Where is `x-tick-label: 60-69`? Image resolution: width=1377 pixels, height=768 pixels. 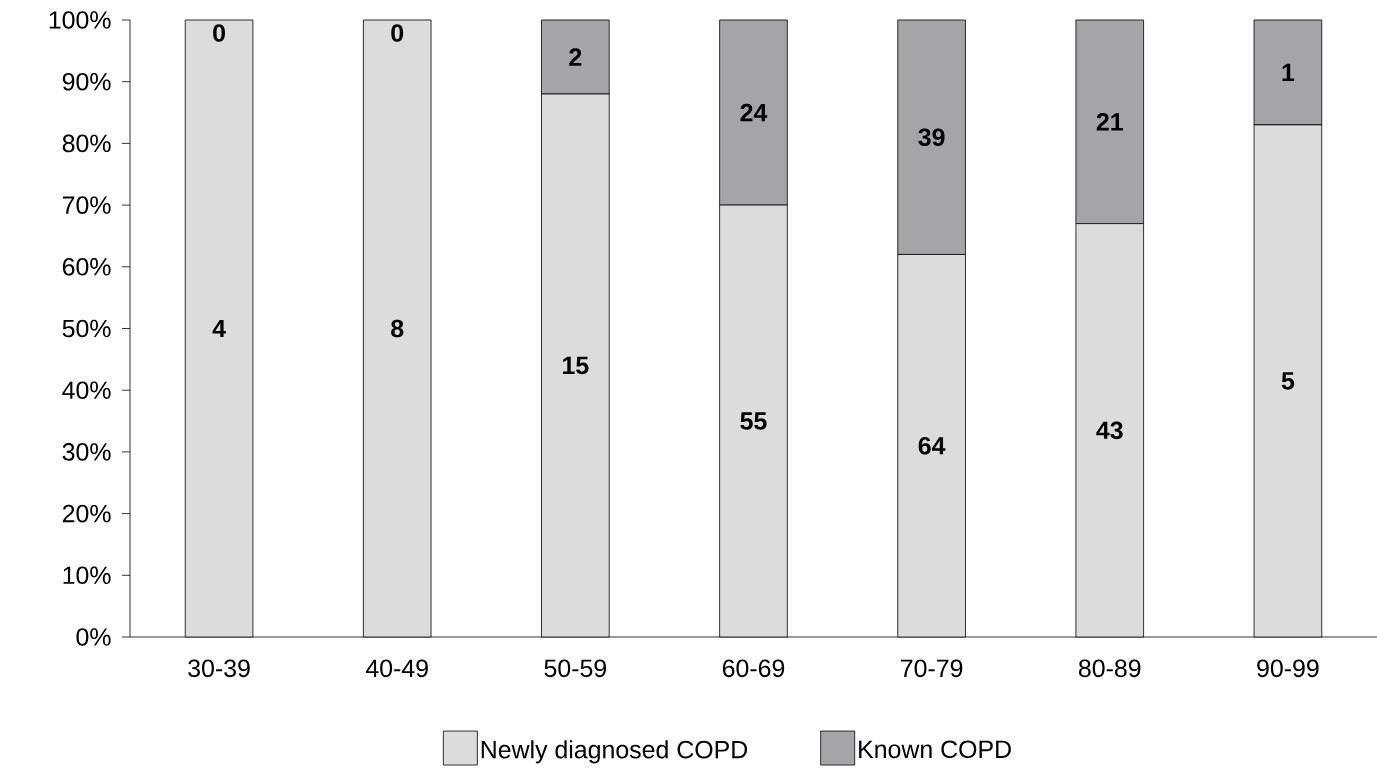
x-tick-label: 60-69 is located at coordinates (753, 668).